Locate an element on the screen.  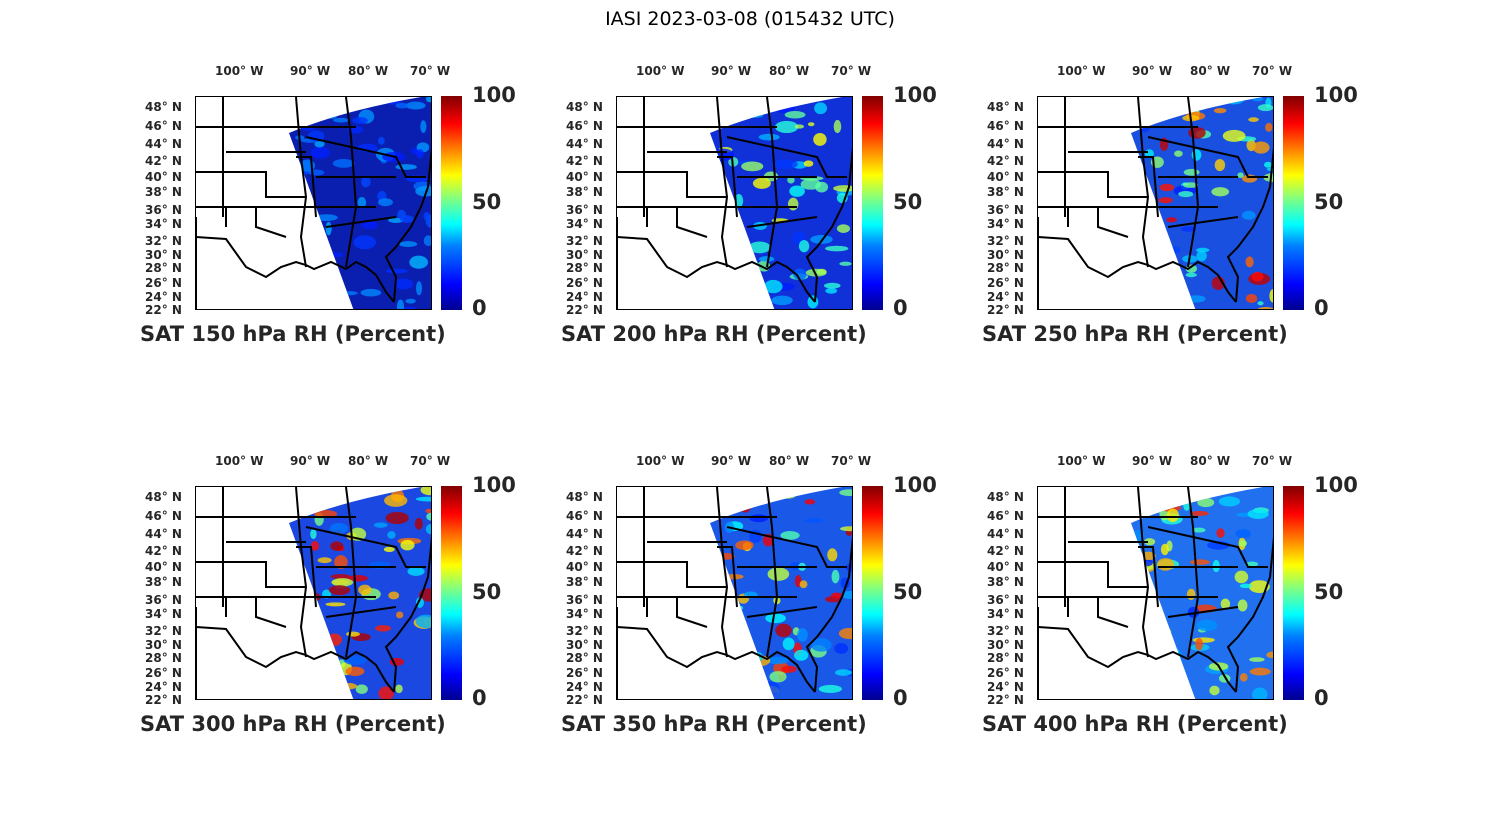
latitude-label: 26° N is located at coordinates (163, 673).